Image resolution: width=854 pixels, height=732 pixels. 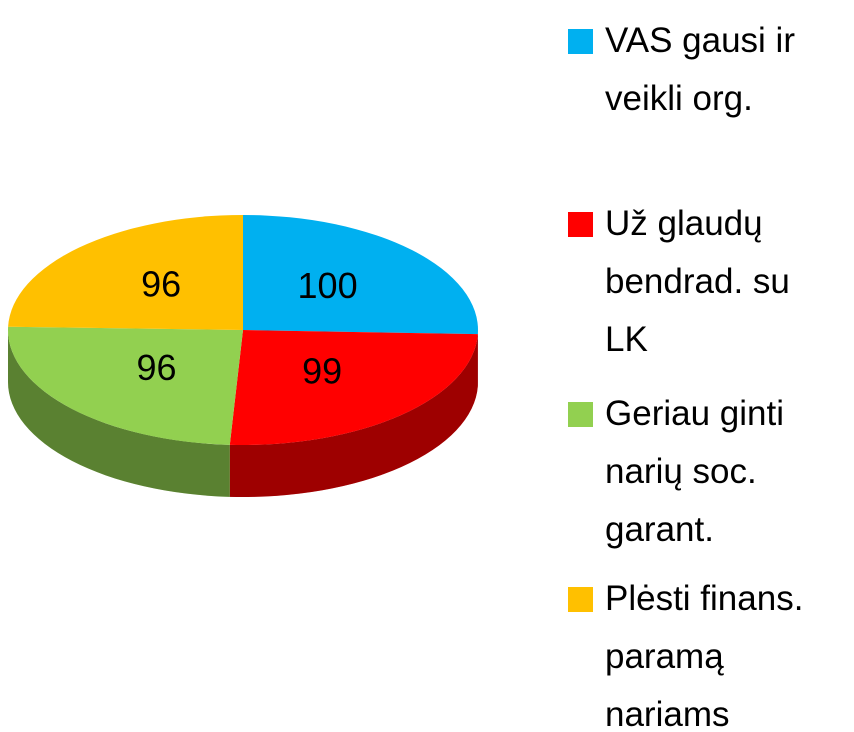 I want to click on legend-item: Geriau ginti narių soc. garant., so click(x=708, y=472).